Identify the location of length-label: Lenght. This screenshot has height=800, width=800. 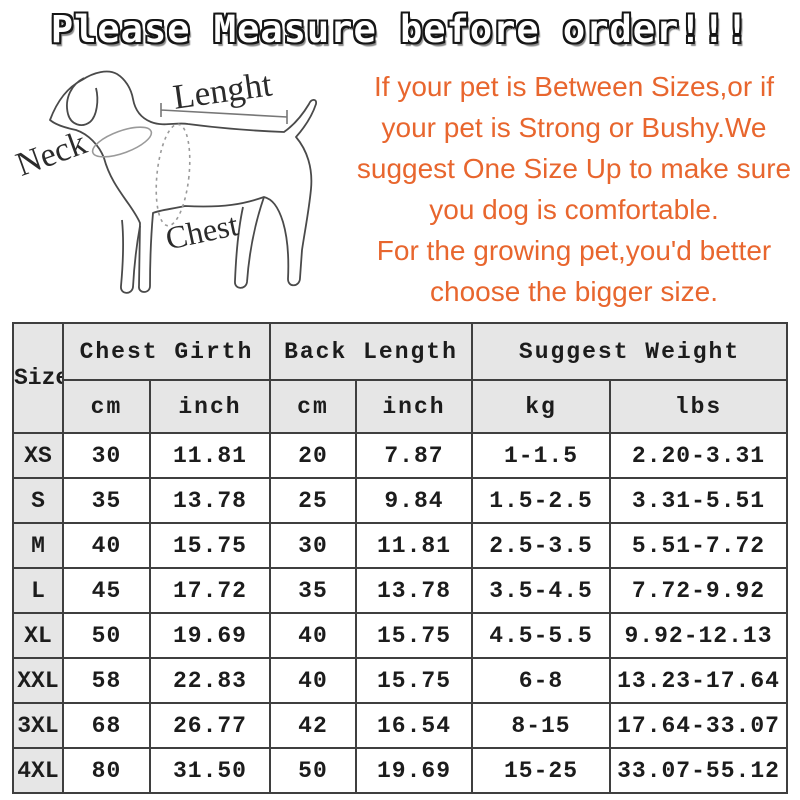
(223, 90).